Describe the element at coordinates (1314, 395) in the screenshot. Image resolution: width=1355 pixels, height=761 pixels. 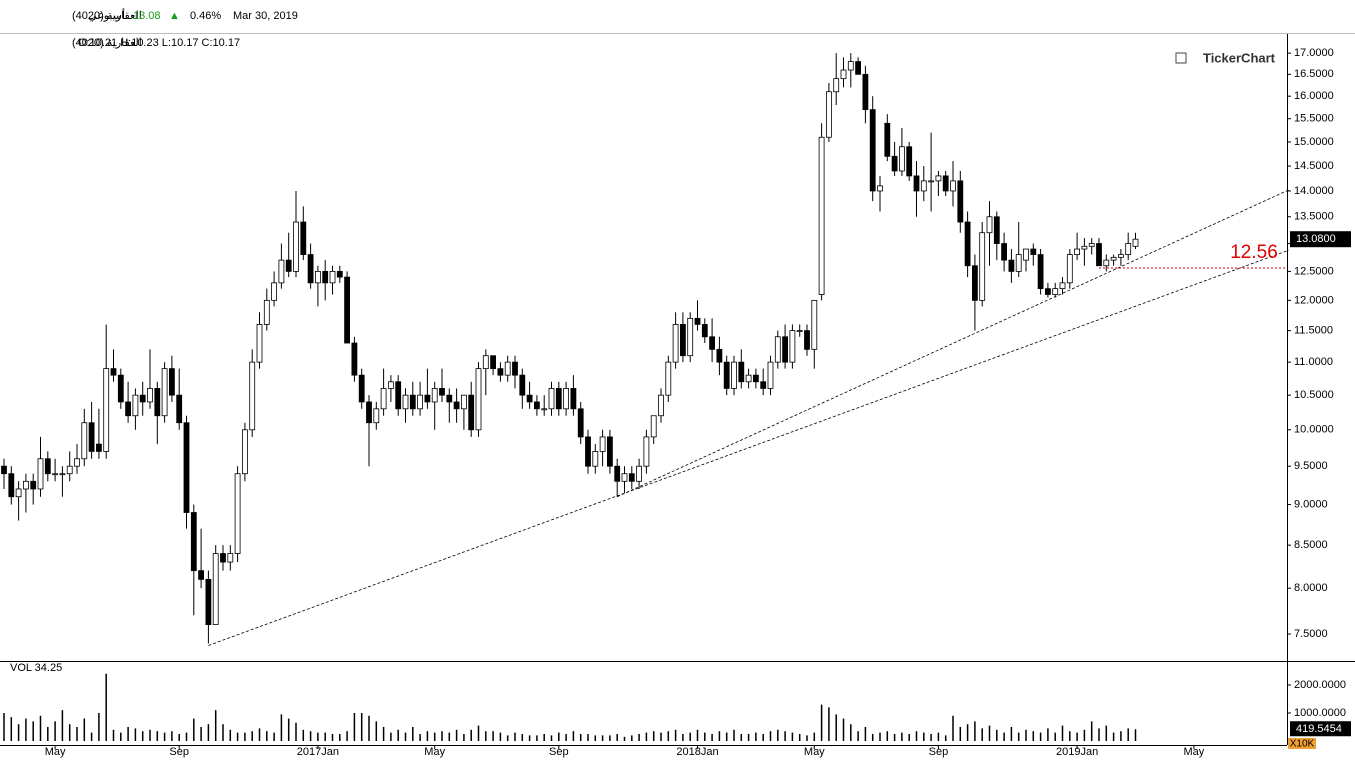
I see `y-tick-label: 10.5000` at that location.